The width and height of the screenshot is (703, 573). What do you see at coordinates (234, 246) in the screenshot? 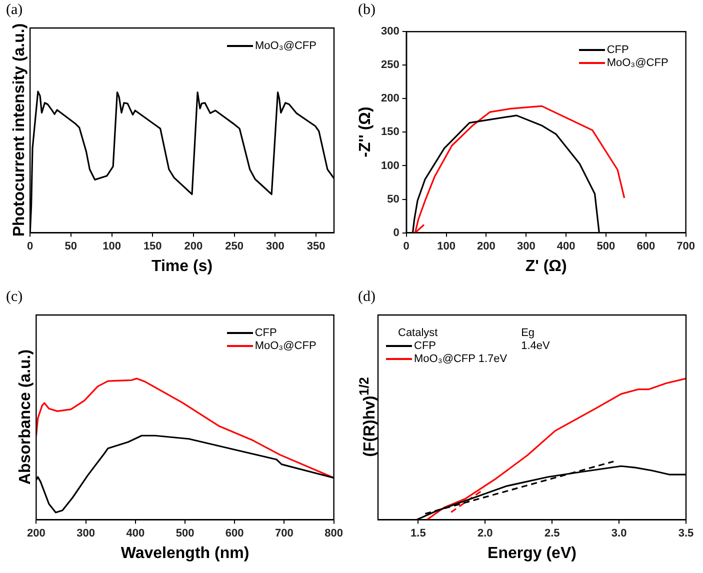
I see `x-tick-label: 250` at bounding box center [234, 246].